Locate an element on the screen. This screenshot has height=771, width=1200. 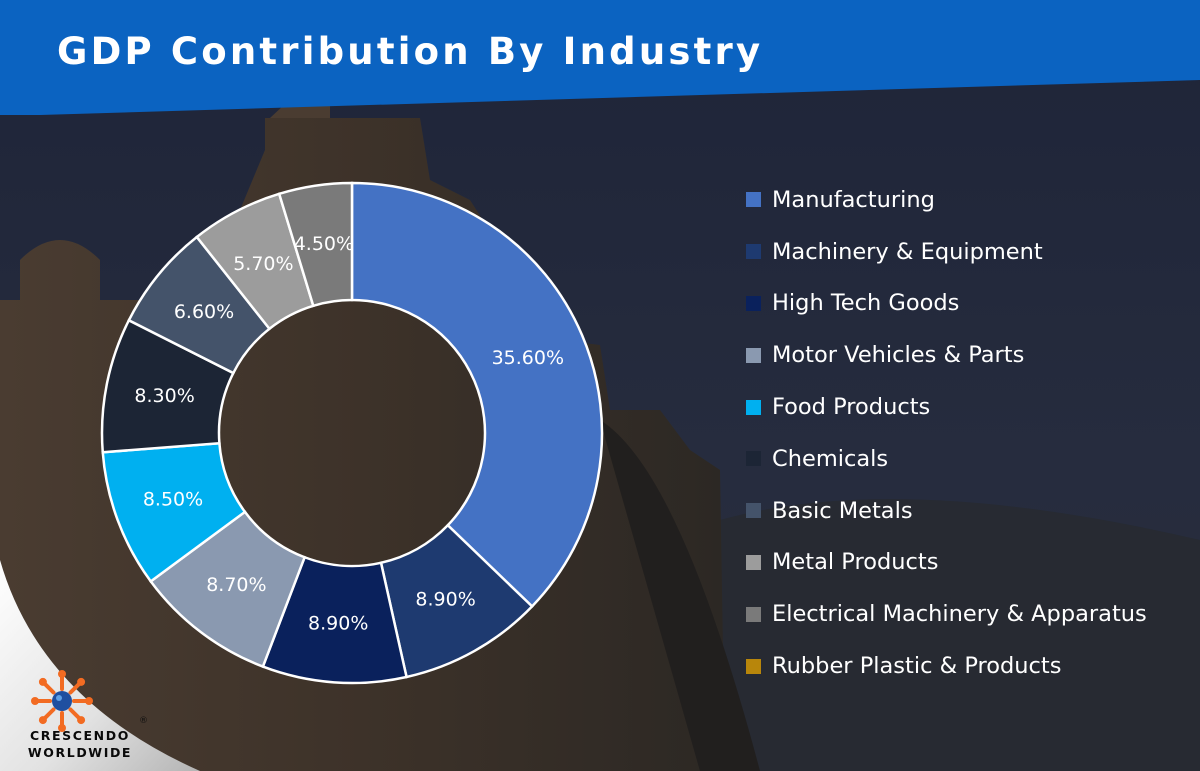
legend-item-manufacturing: Manufacturing is located at coordinates (966, 200).